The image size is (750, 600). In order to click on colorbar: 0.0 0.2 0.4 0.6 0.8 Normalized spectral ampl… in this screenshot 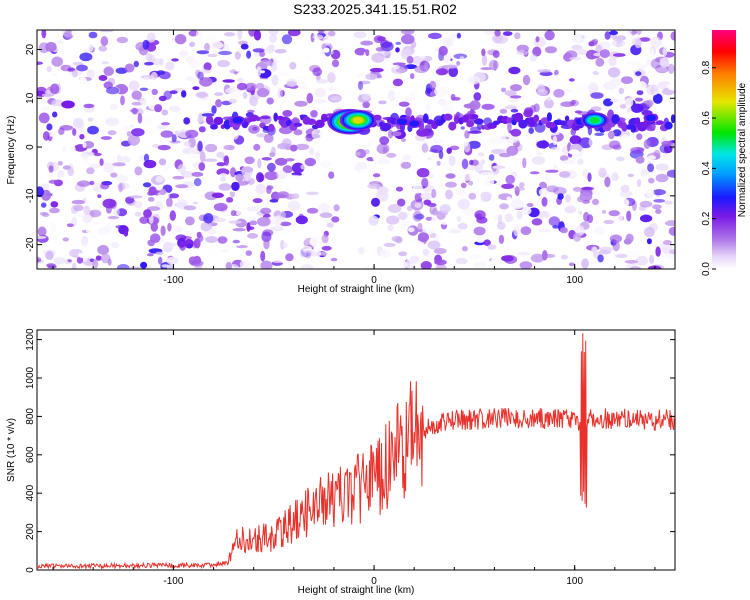, I will do `click(724, 153)`.